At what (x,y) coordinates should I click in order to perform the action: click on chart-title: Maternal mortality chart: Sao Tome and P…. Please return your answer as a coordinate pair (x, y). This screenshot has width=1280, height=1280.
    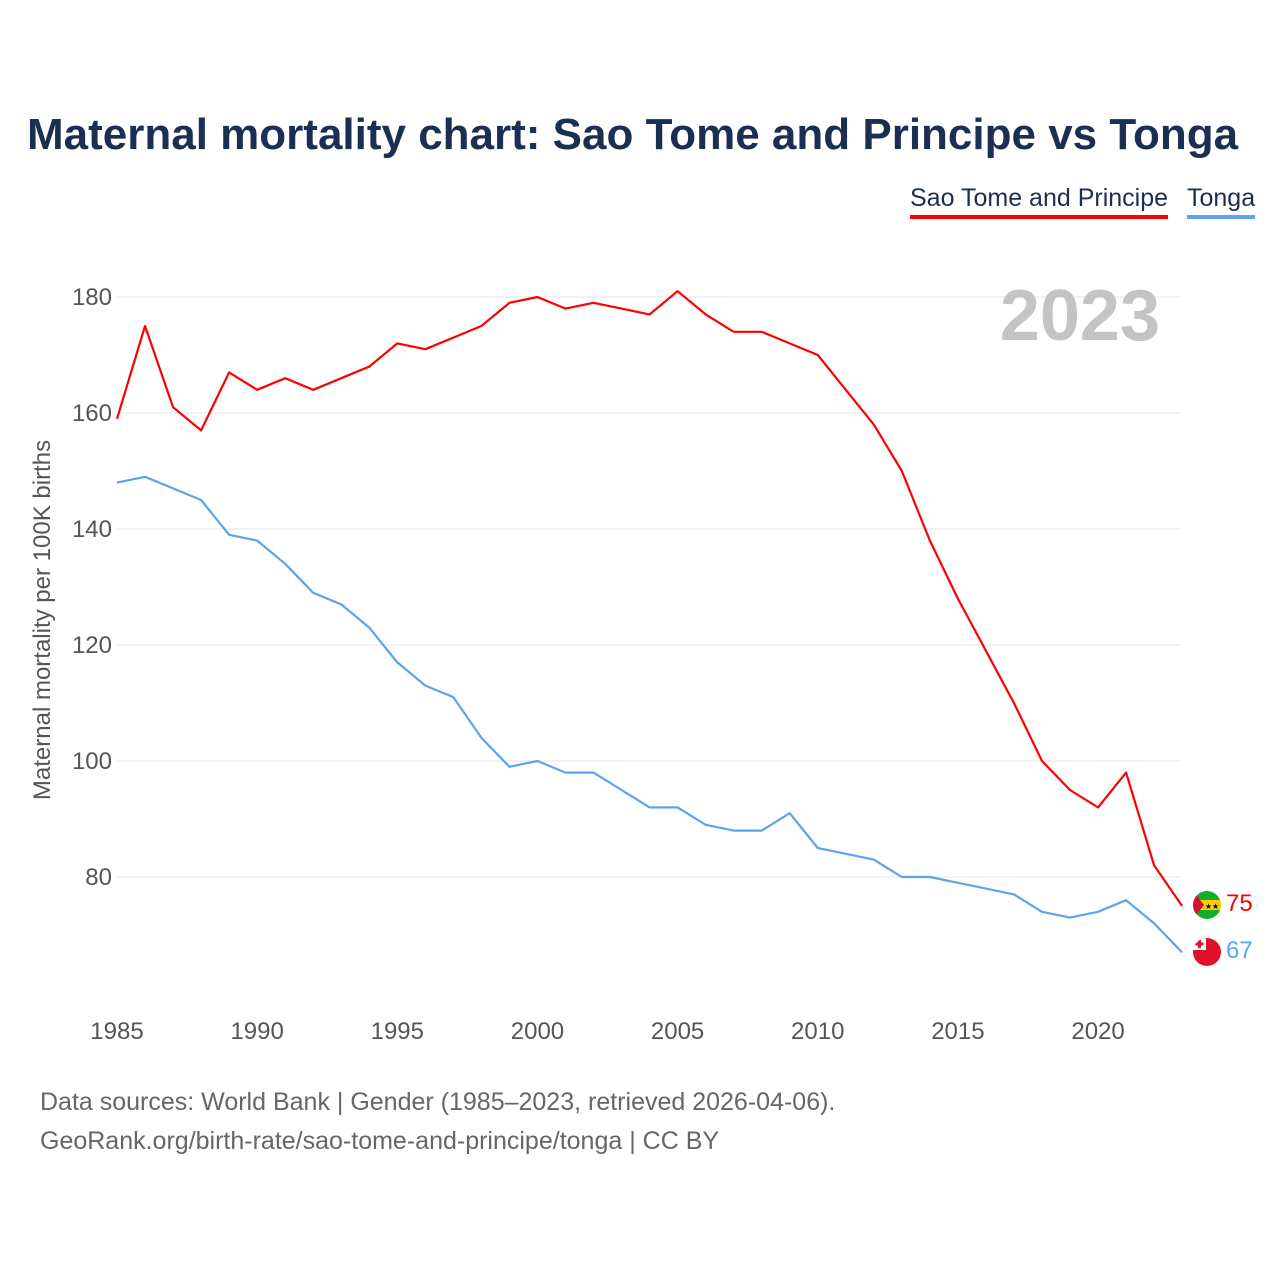
    Looking at the image, I should click on (633, 134).